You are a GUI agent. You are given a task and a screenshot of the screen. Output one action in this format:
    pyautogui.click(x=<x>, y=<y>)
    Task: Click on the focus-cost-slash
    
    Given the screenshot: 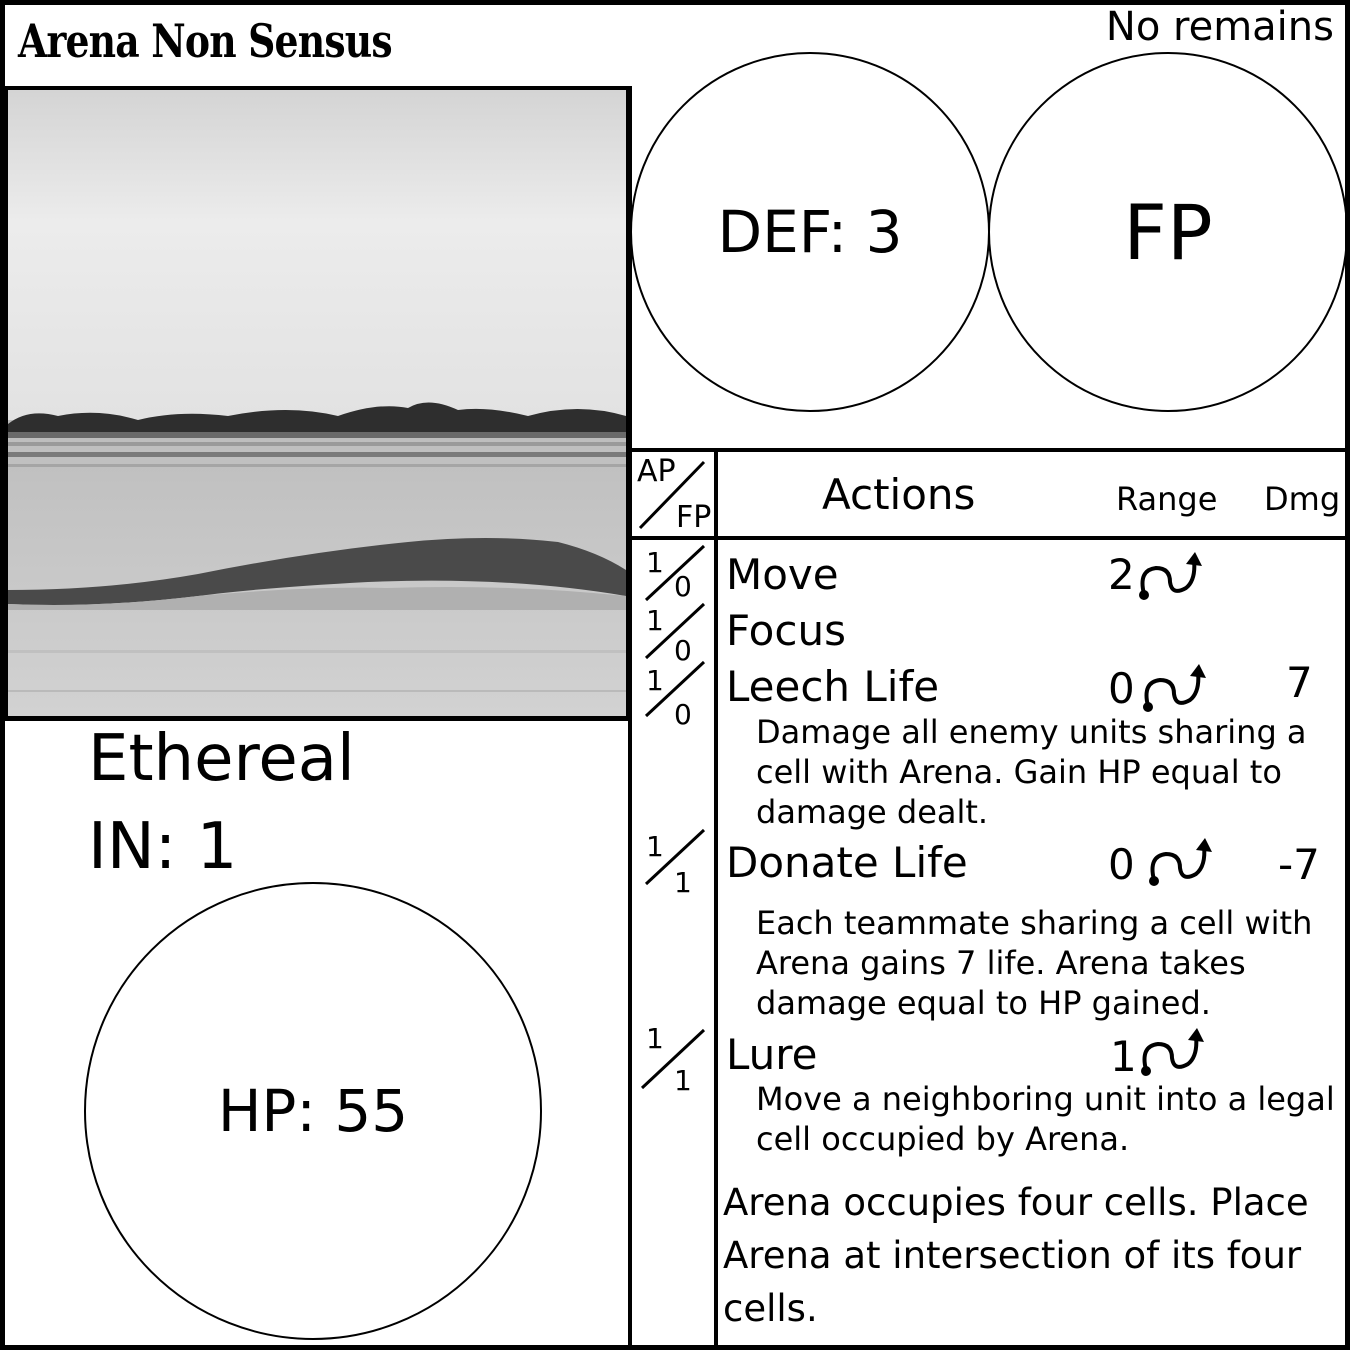 What is the action you would take?
    pyautogui.click(x=675, y=631)
    